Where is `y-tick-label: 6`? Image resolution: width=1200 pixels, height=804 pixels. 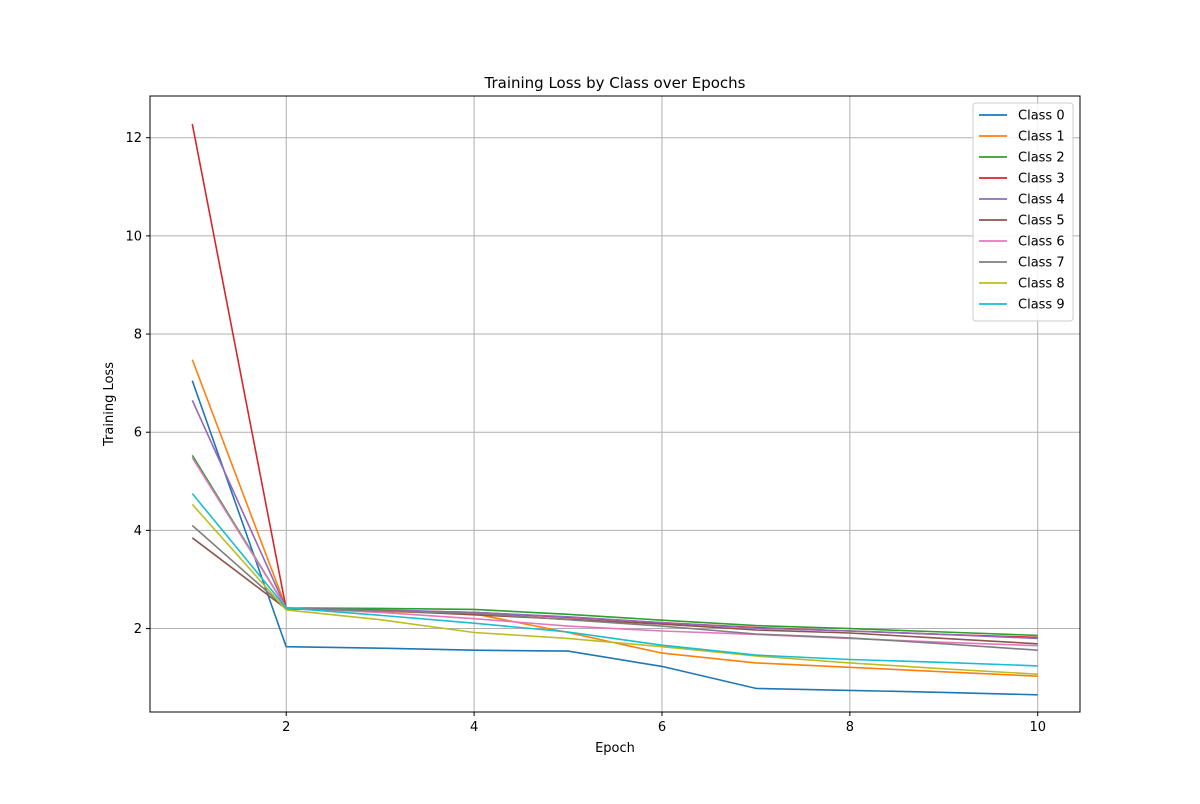
y-tick-label: 6 is located at coordinates (138, 433).